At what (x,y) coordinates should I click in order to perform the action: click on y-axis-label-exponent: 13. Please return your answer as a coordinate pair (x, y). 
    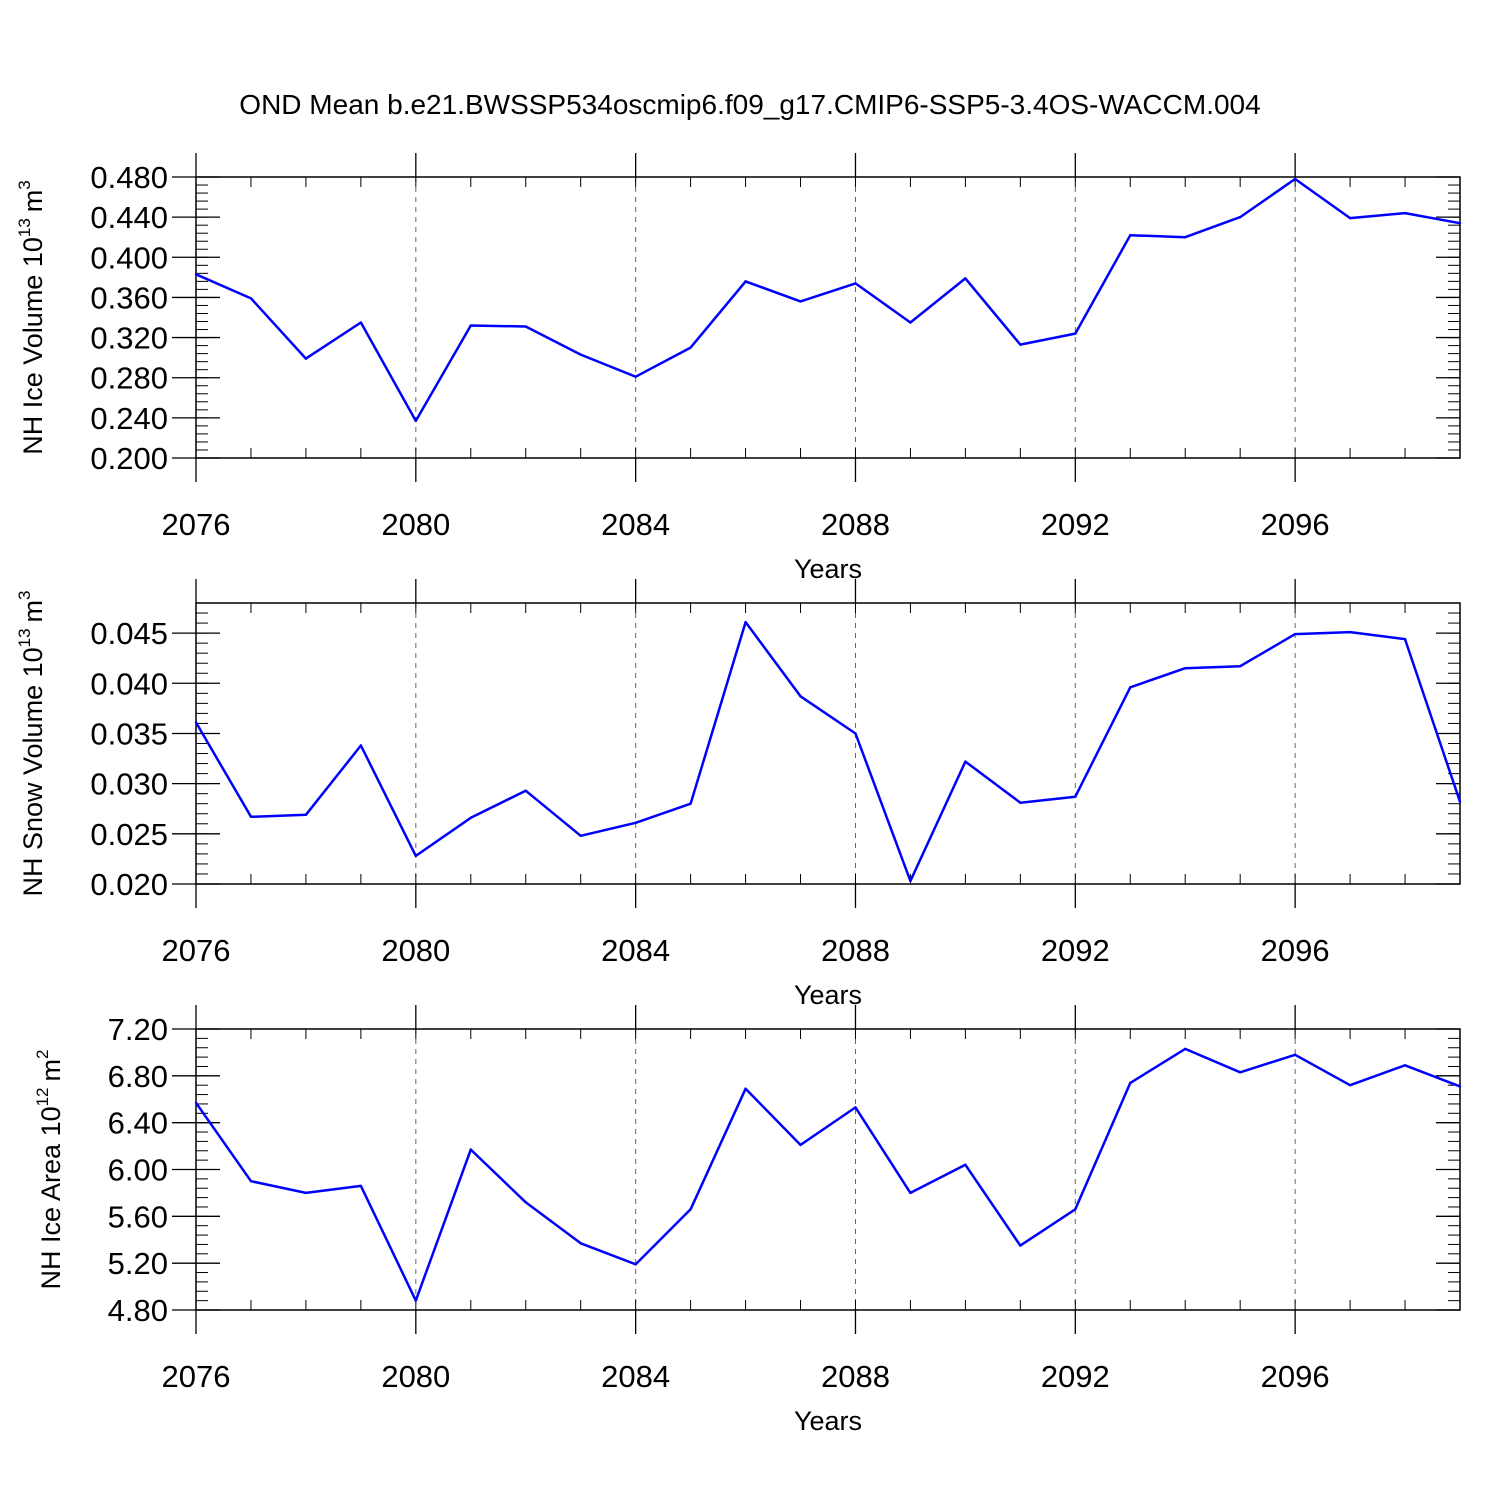
    Looking at the image, I should click on (24, 227).